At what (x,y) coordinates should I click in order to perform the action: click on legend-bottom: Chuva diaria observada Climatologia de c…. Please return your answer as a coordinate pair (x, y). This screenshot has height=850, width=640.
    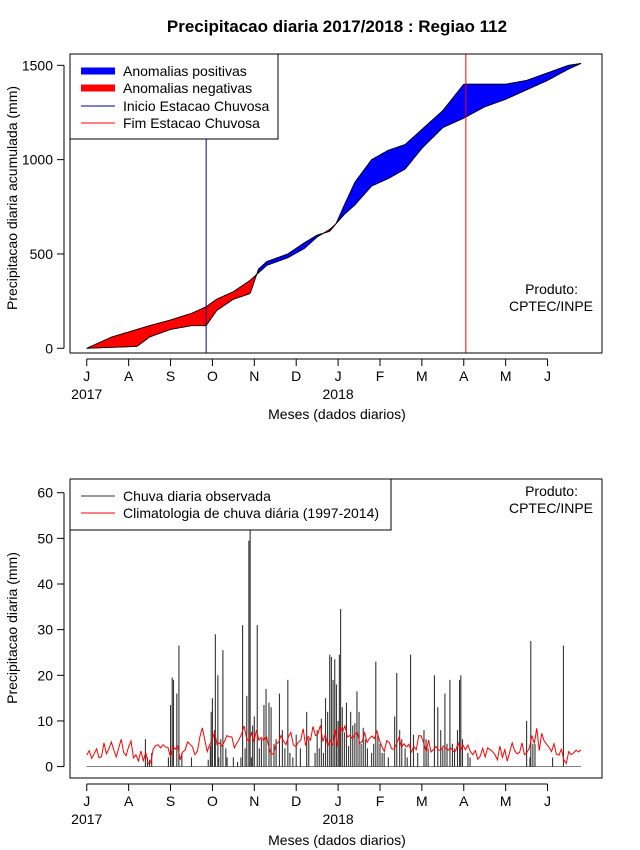
    Looking at the image, I should click on (230, 504).